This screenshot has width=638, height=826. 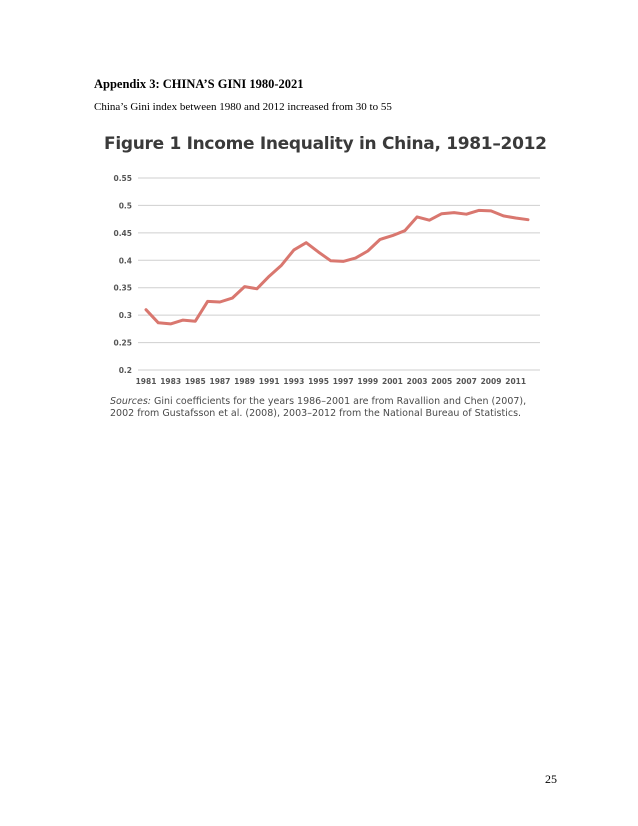 I want to click on gini-series-line, so click(x=337, y=267).